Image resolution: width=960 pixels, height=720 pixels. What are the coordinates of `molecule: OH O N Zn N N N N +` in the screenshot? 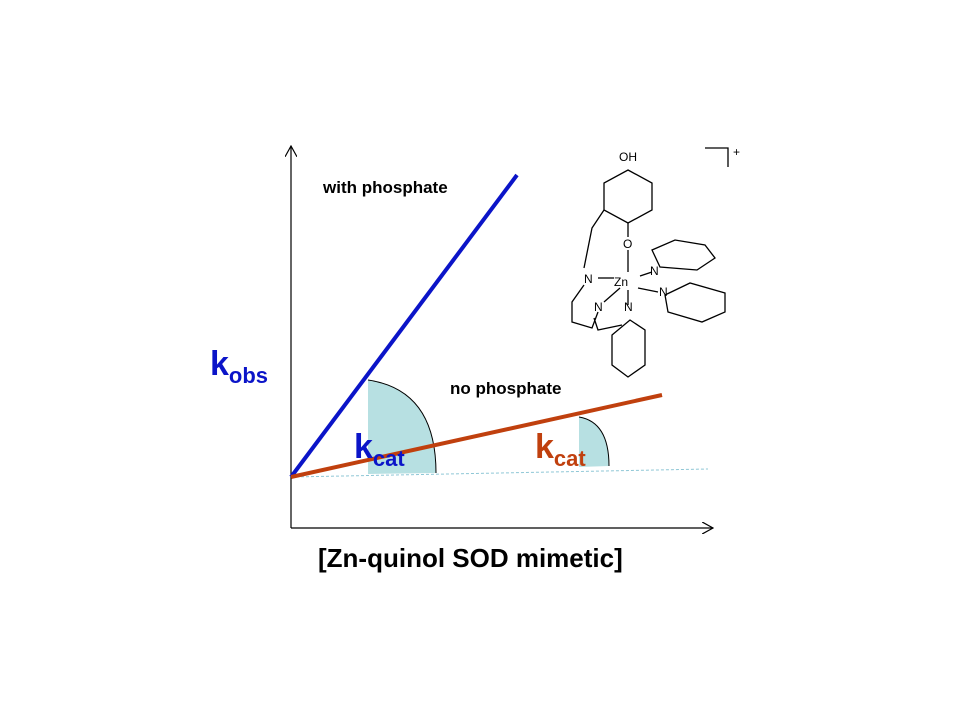 It's located at (655, 261).